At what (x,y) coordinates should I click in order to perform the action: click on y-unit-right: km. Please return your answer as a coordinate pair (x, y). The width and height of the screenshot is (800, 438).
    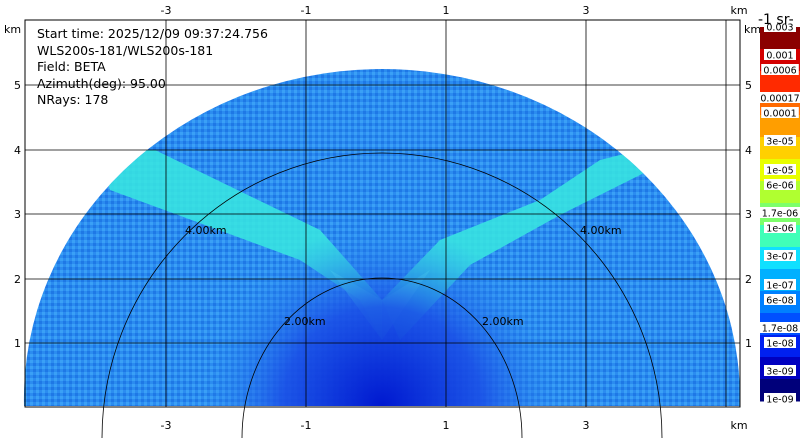
    Looking at the image, I should click on (752, 29).